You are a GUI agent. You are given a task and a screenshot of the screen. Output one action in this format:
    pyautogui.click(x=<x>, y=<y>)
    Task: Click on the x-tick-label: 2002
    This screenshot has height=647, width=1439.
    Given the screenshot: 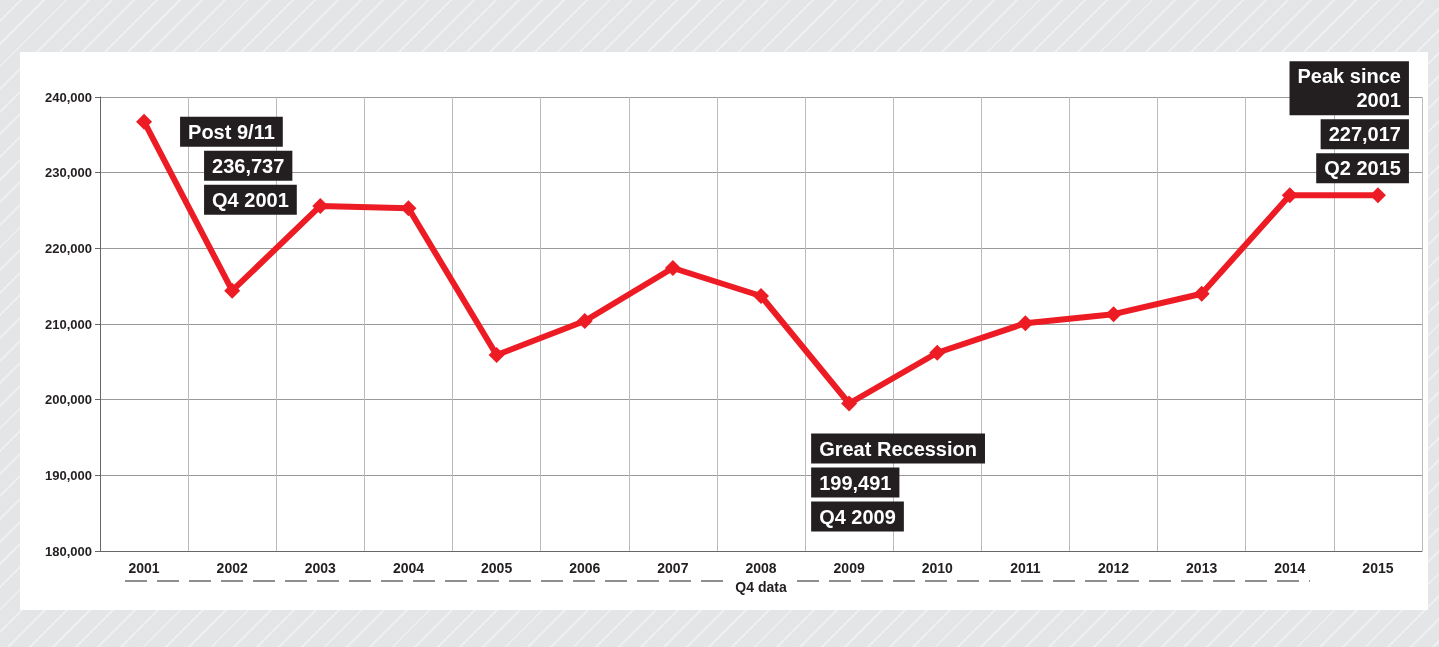 What is the action you would take?
    pyautogui.click(x=232, y=568)
    